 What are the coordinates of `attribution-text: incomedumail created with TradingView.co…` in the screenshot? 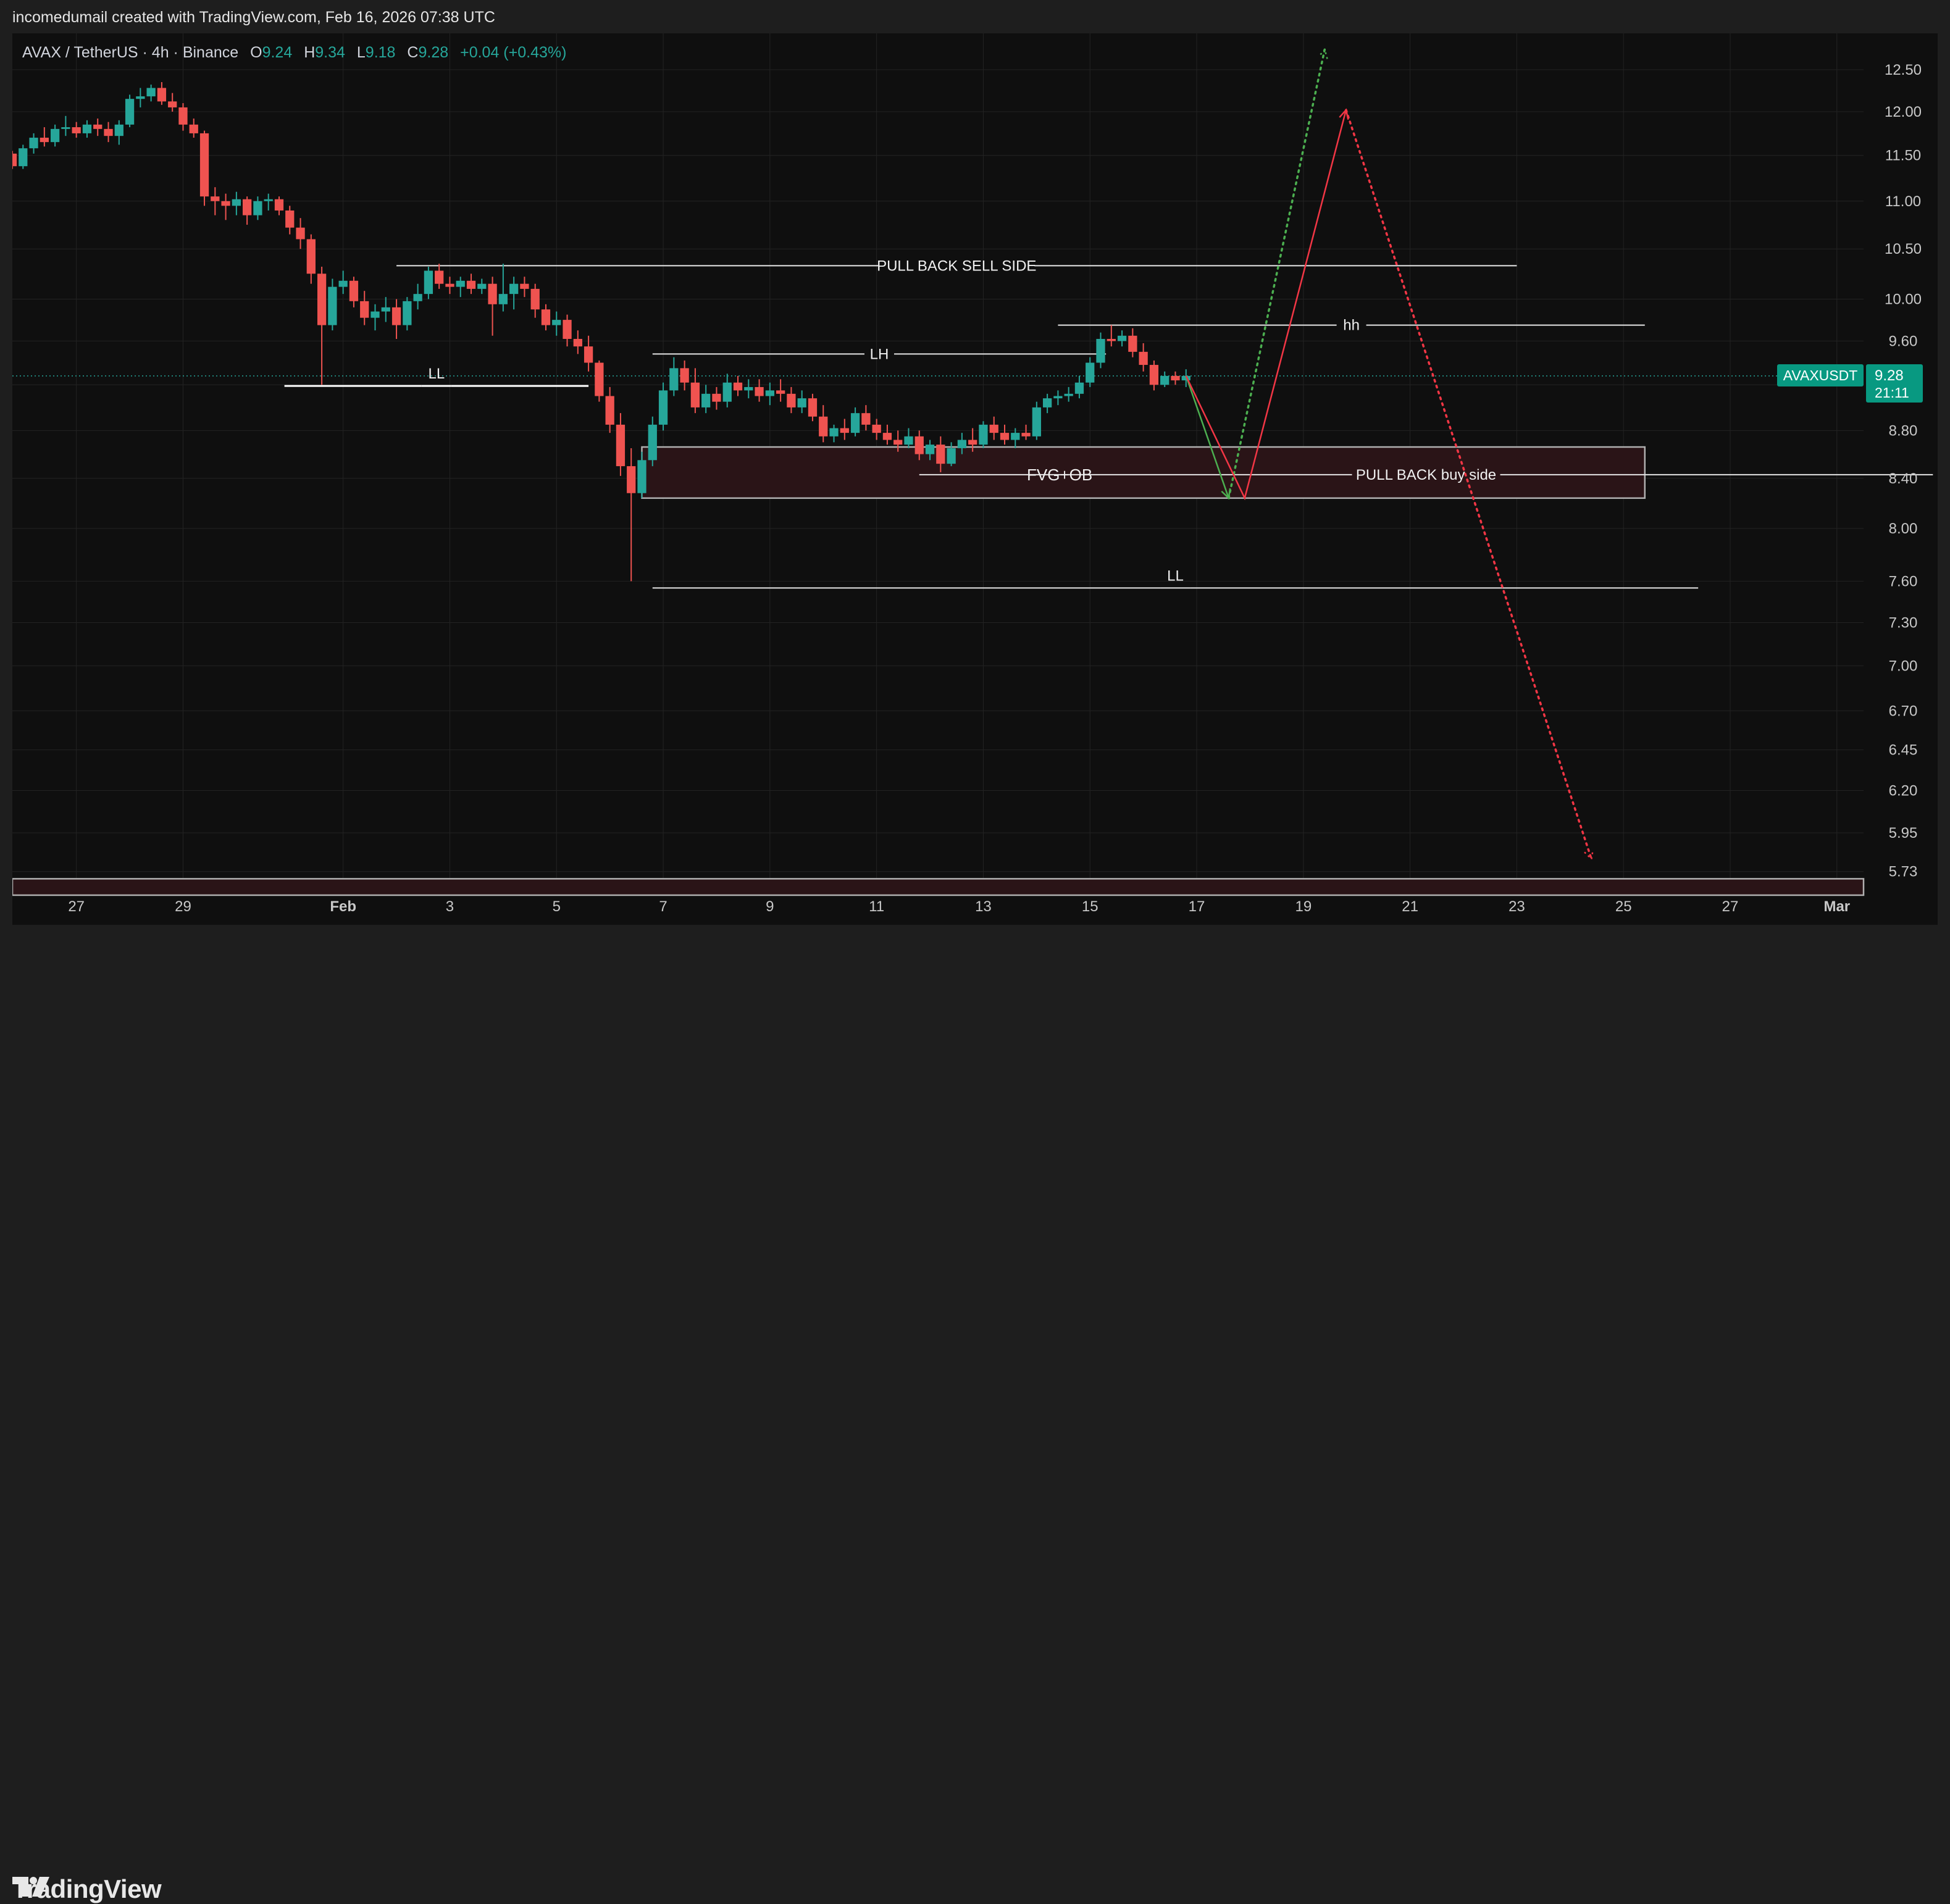 It's located at (253, 18).